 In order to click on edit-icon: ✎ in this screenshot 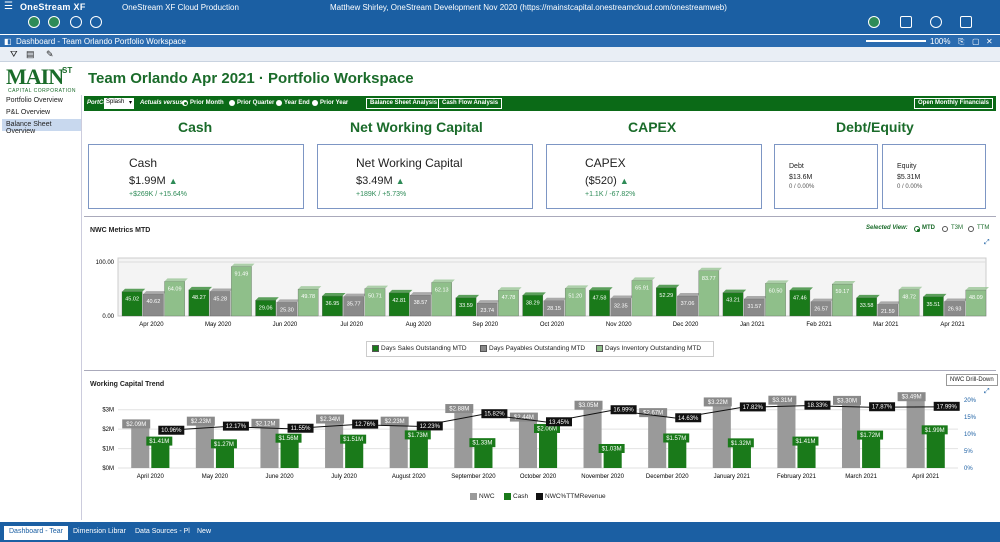, I will do `click(50, 54)`.